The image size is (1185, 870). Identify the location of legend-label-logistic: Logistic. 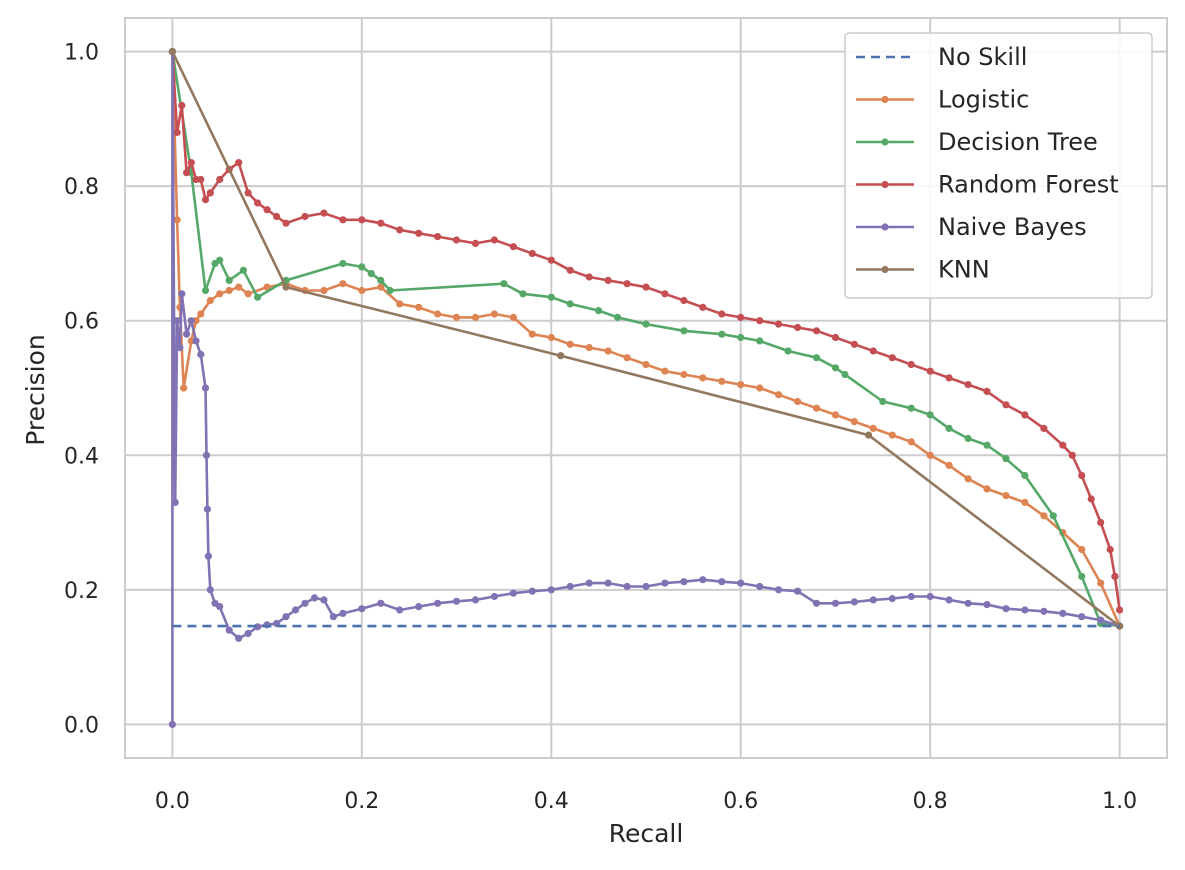
(983, 100).